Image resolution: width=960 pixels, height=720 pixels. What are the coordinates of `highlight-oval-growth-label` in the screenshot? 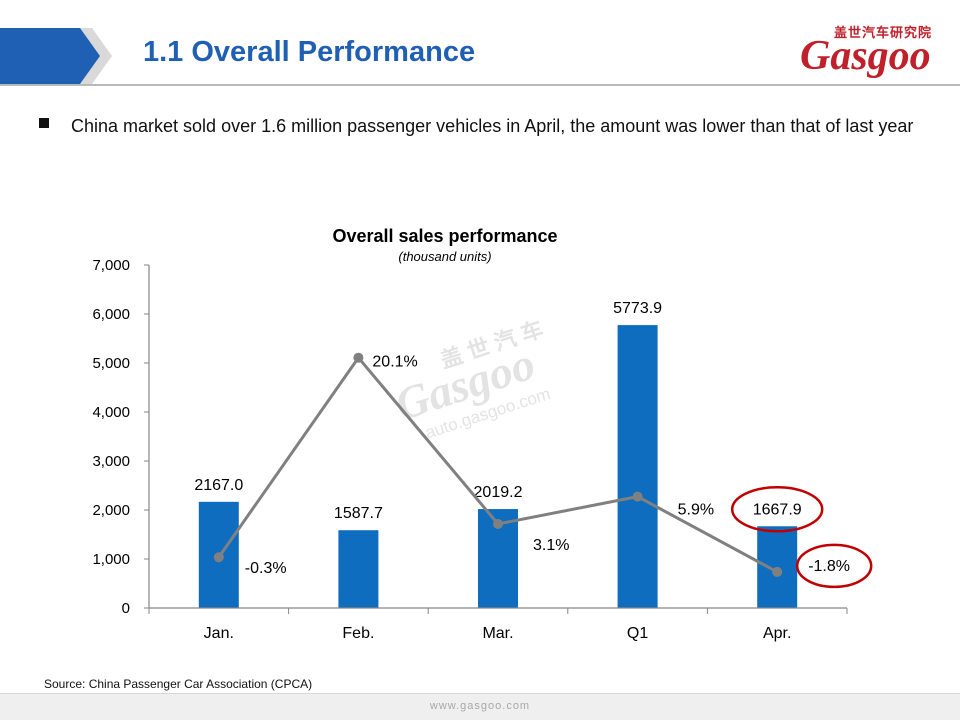 It's located at (834, 566).